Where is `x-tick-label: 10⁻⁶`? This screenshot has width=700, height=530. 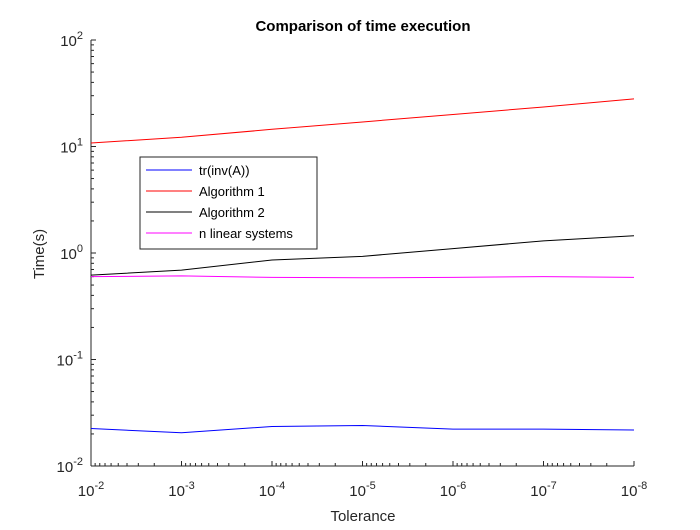
x-tick-label: 10⁻⁶ is located at coordinates (453, 490).